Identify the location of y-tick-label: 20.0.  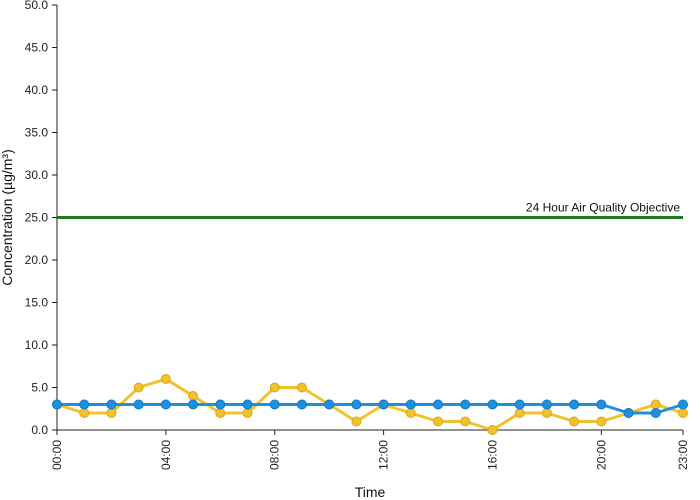
(37, 260).